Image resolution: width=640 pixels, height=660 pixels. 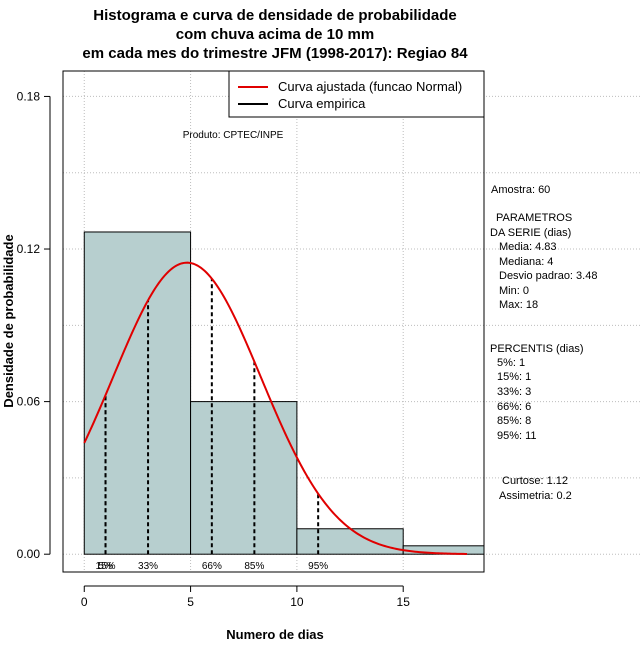 What do you see at coordinates (370, 86) in the screenshot?
I see `legend-label-normal: Curva ajustada (funcao Normal)` at bounding box center [370, 86].